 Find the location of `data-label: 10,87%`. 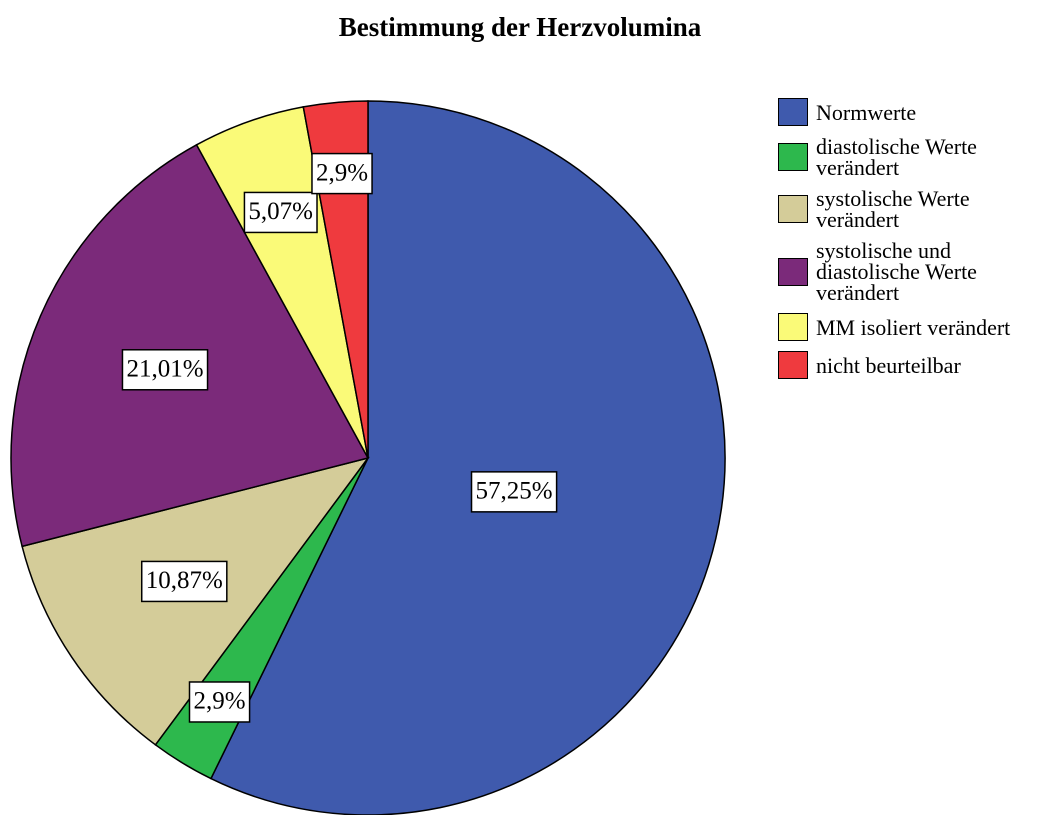

data-label: 10,87% is located at coordinates (184, 581).